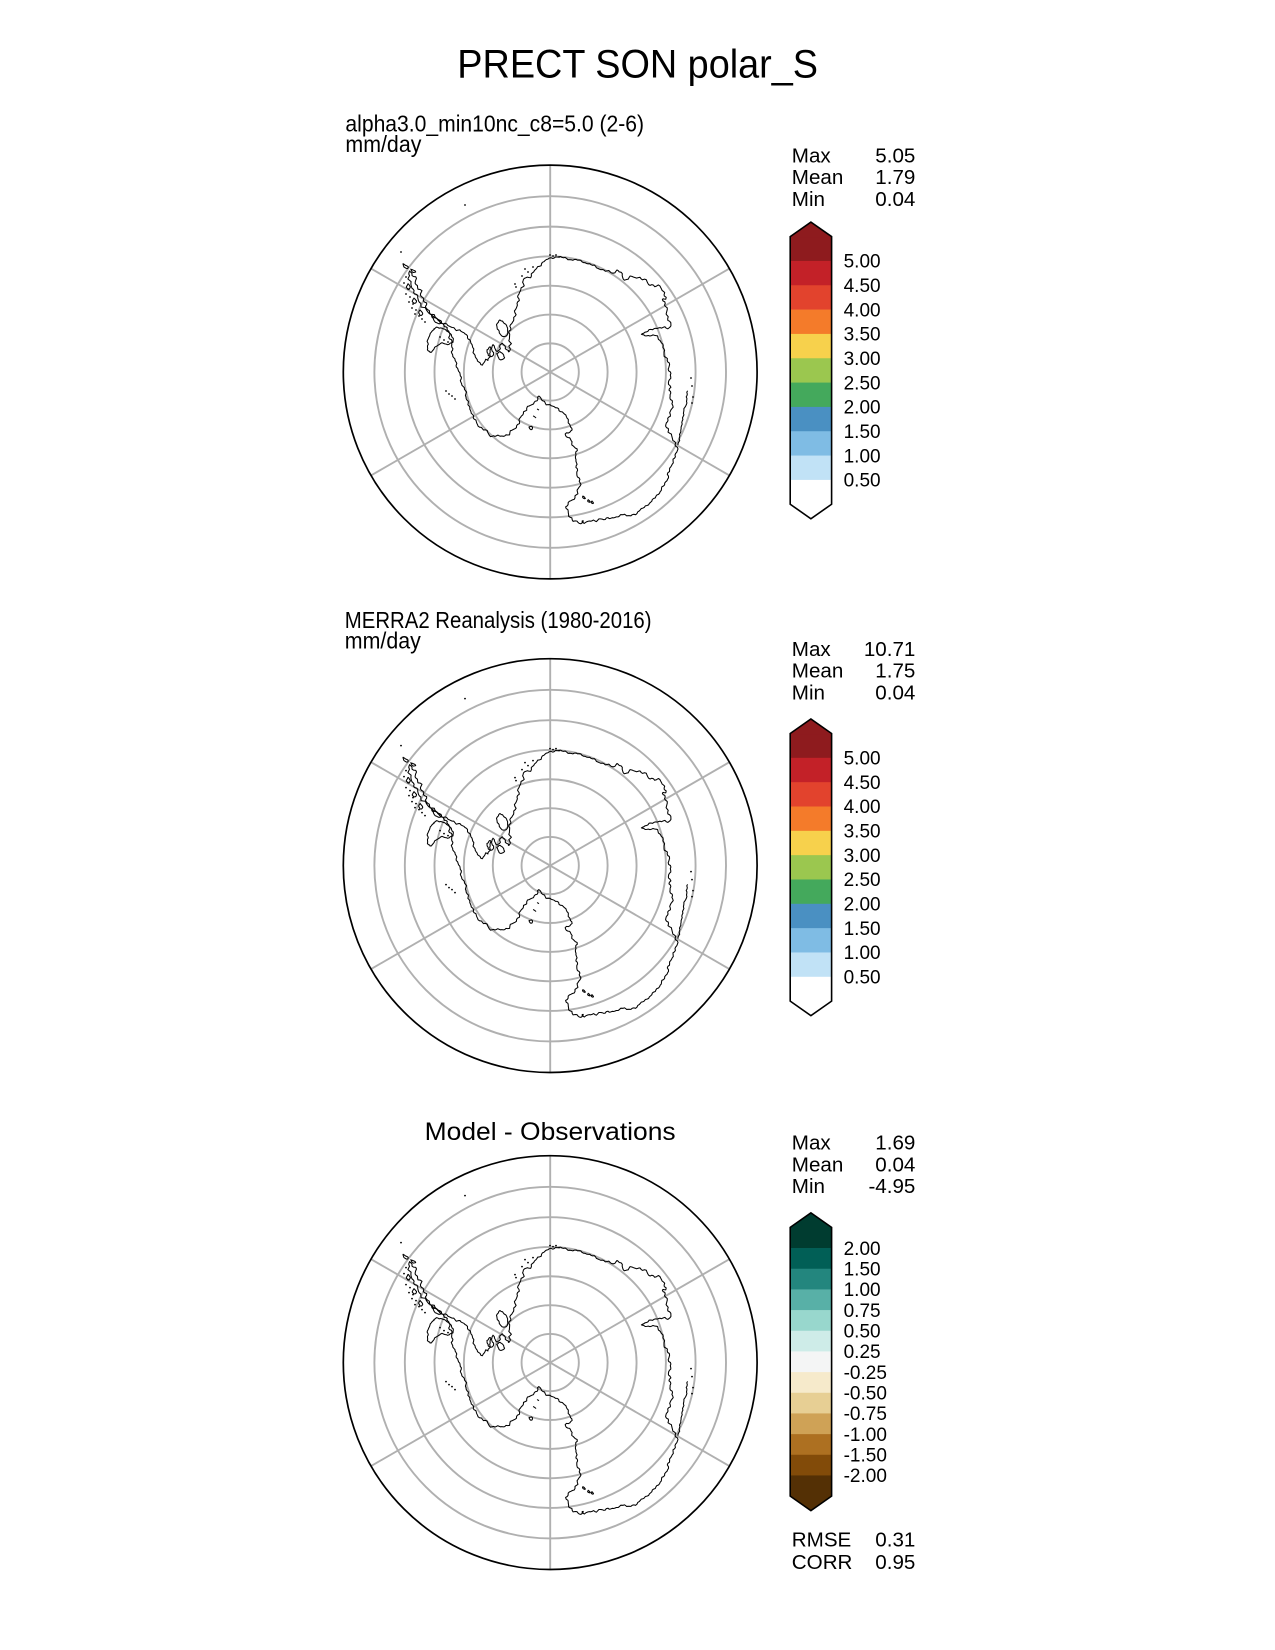  I want to click on svg-text: RMSE, so click(822, 1540).